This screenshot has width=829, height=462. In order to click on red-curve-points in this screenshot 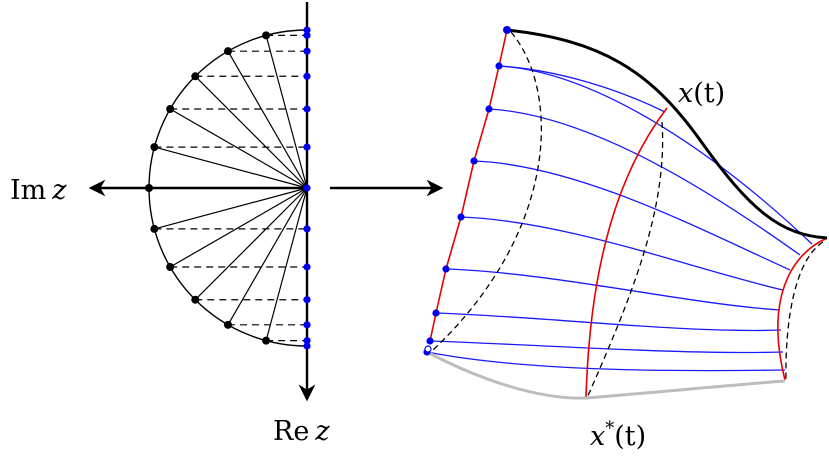, I will do `click(467, 191)`.